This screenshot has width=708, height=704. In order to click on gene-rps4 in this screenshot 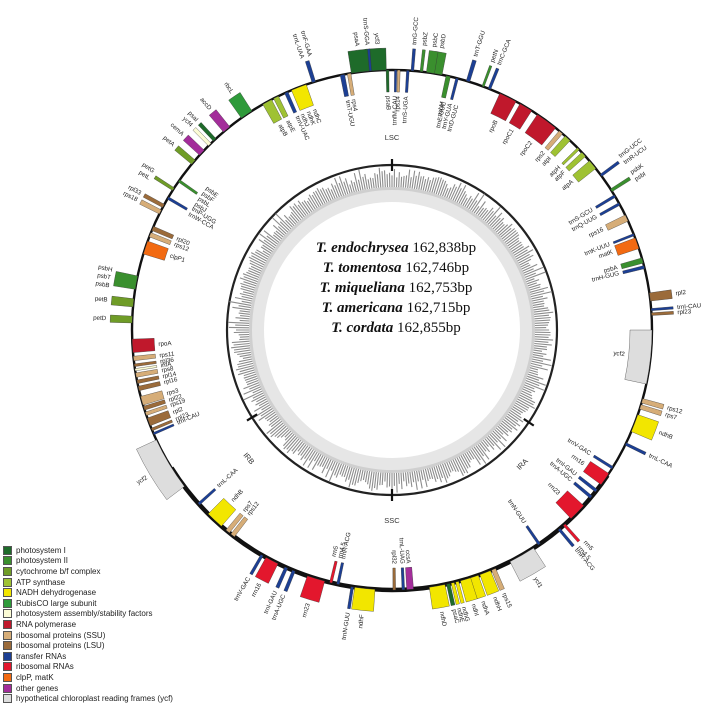, I will do `click(351, 84)`.